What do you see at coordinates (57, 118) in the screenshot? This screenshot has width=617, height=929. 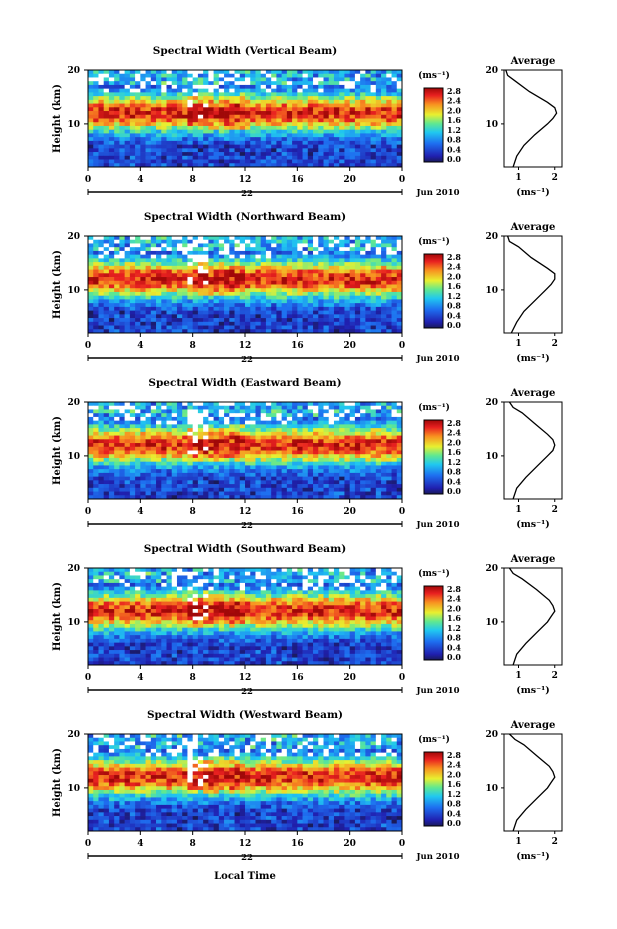 I see `y-axis-label: Height (km)` at bounding box center [57, 118].